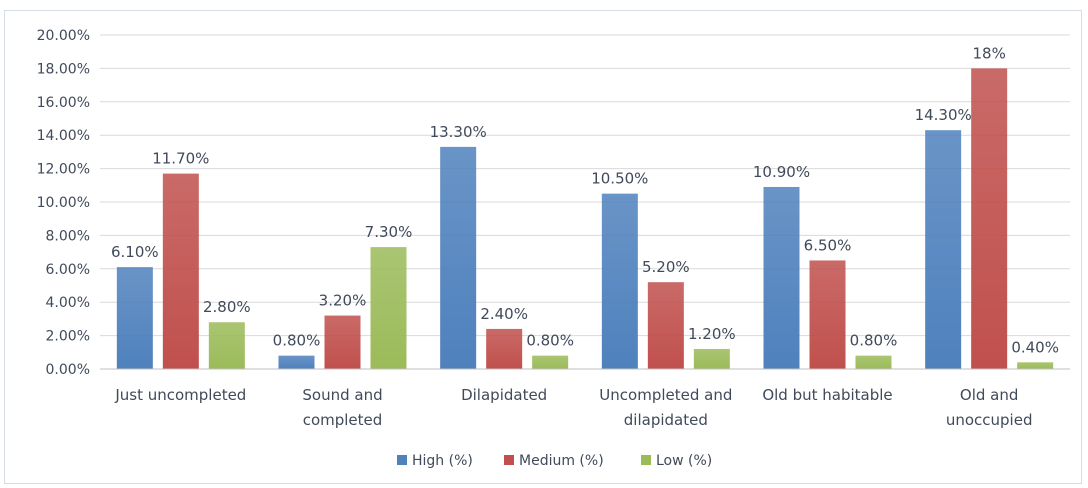 Image resolution: width=1088 pixels, height=488 pixels. I want to click on bar-low-old-but-habitable, so click(873, 362).